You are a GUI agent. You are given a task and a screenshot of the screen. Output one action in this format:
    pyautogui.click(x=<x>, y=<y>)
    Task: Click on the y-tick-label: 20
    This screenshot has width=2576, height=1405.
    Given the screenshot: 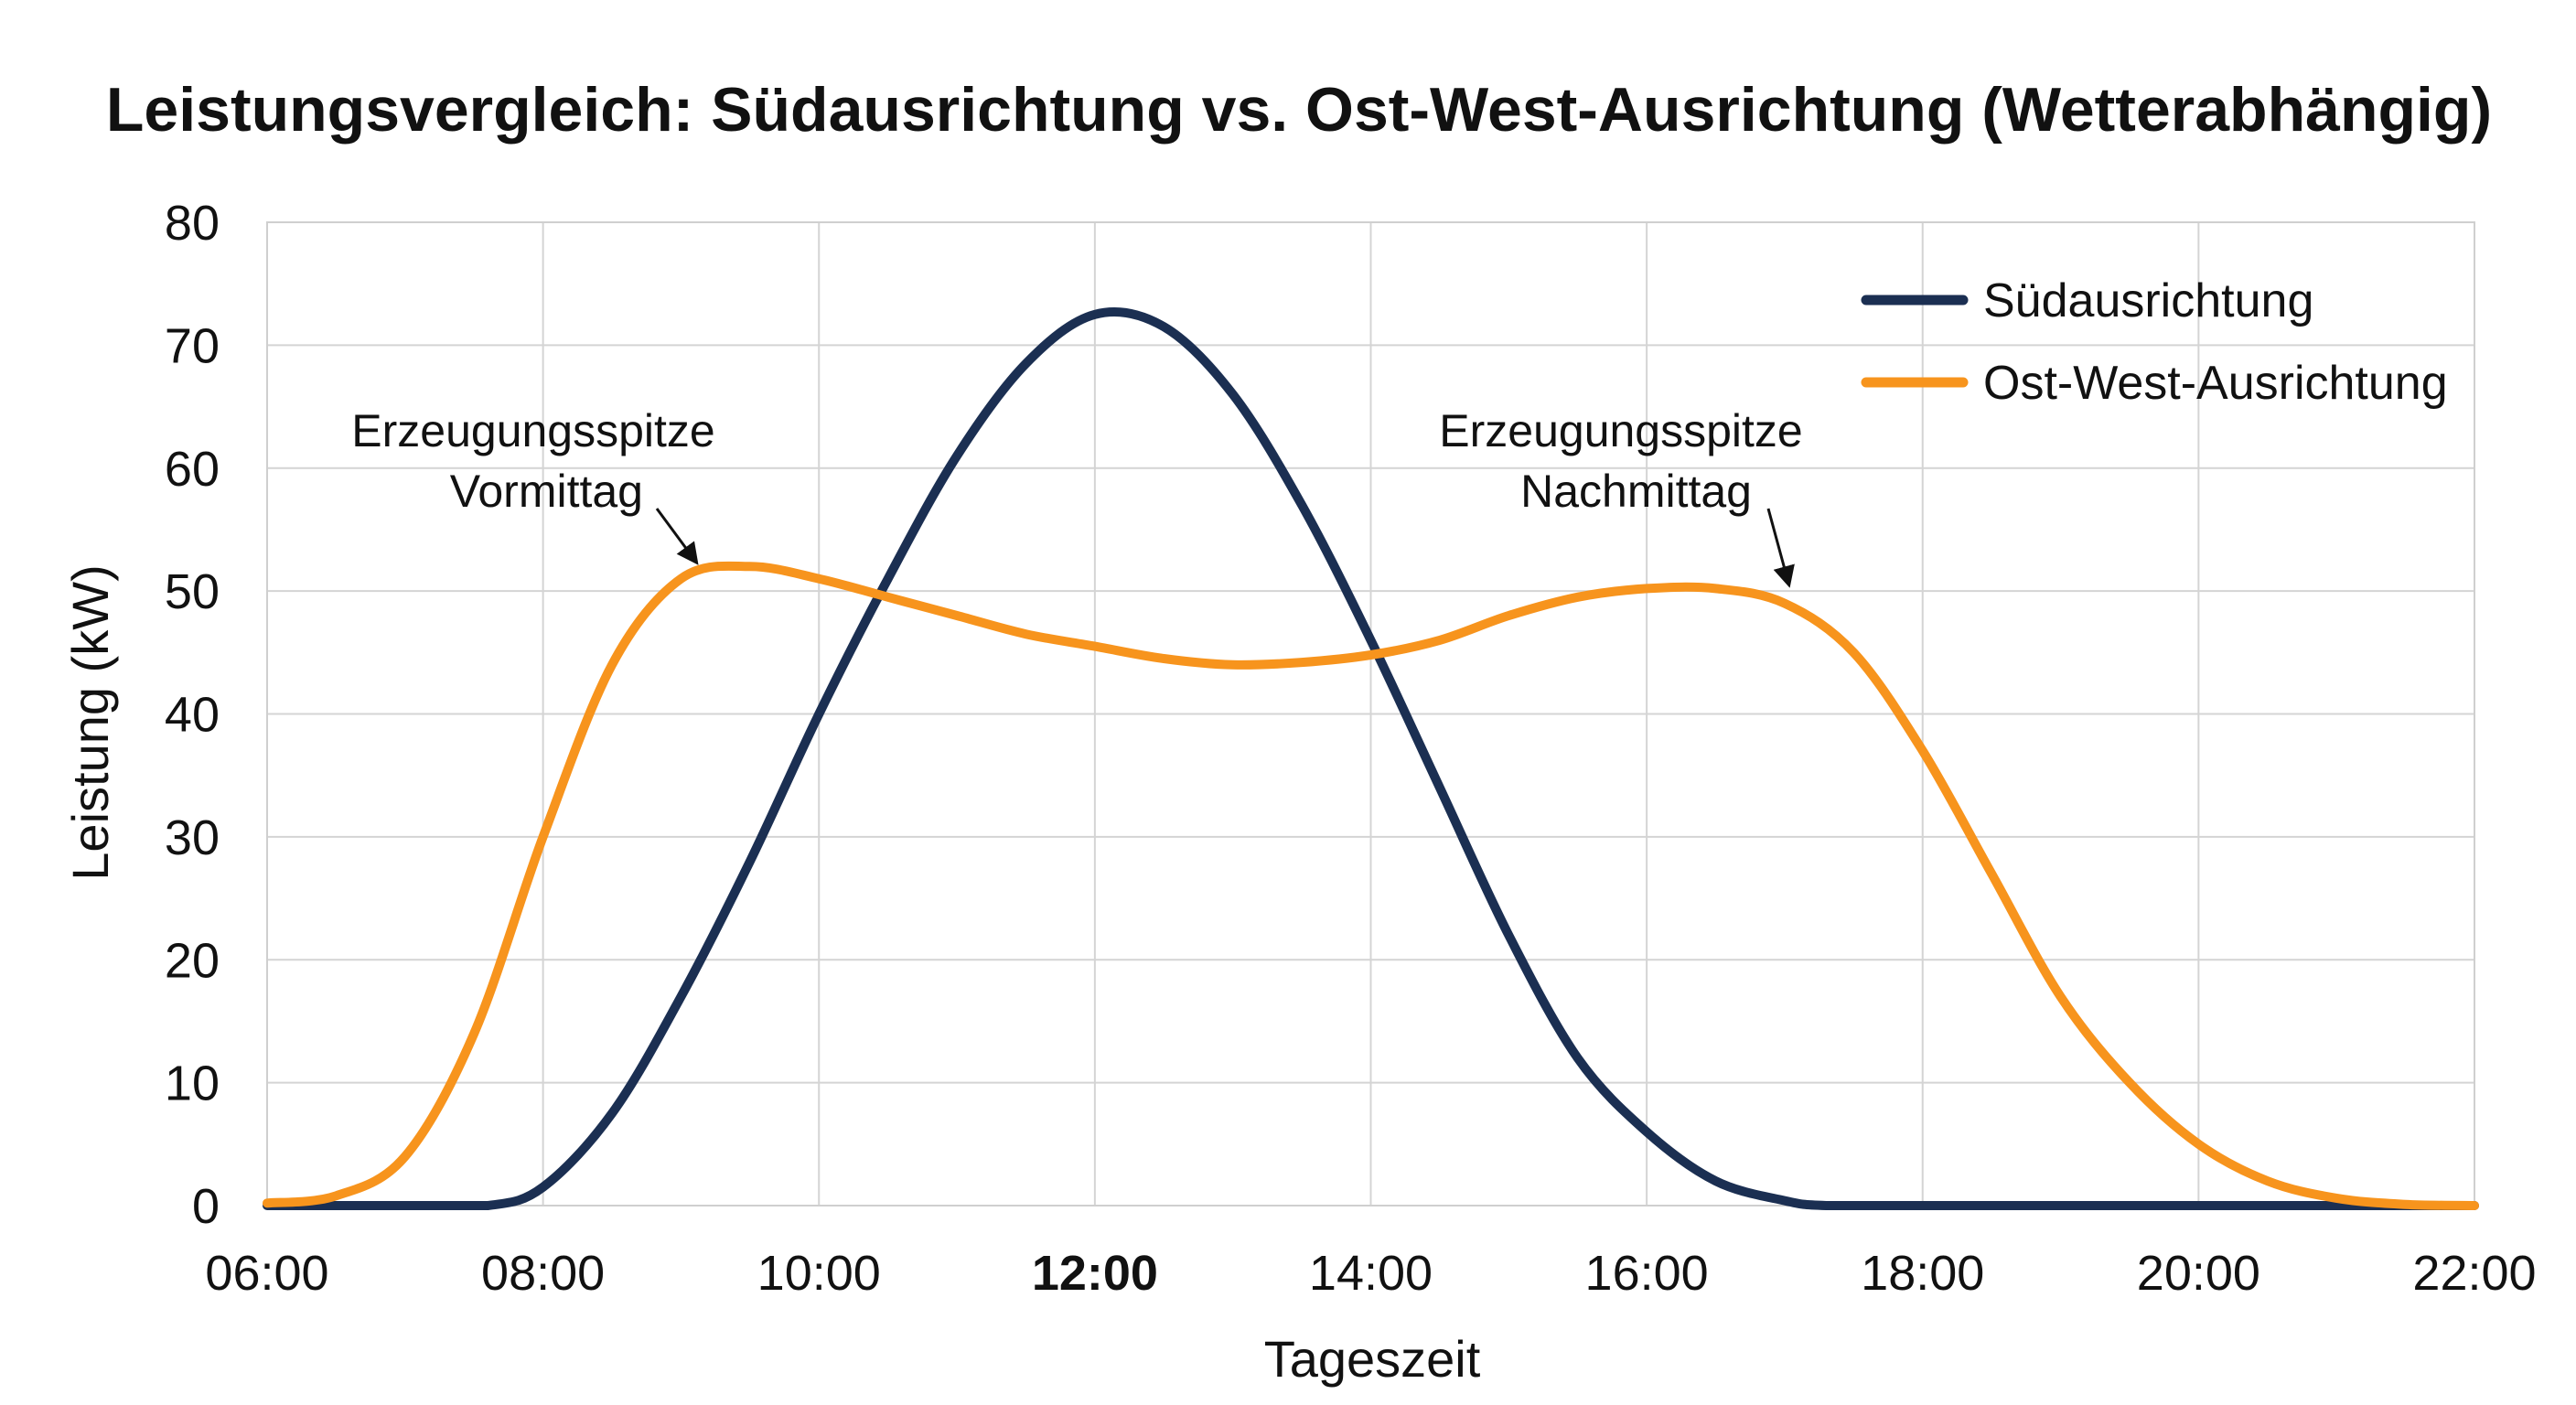 What is the action you would take?
    pyautogui.click(x=192, y=960)
    